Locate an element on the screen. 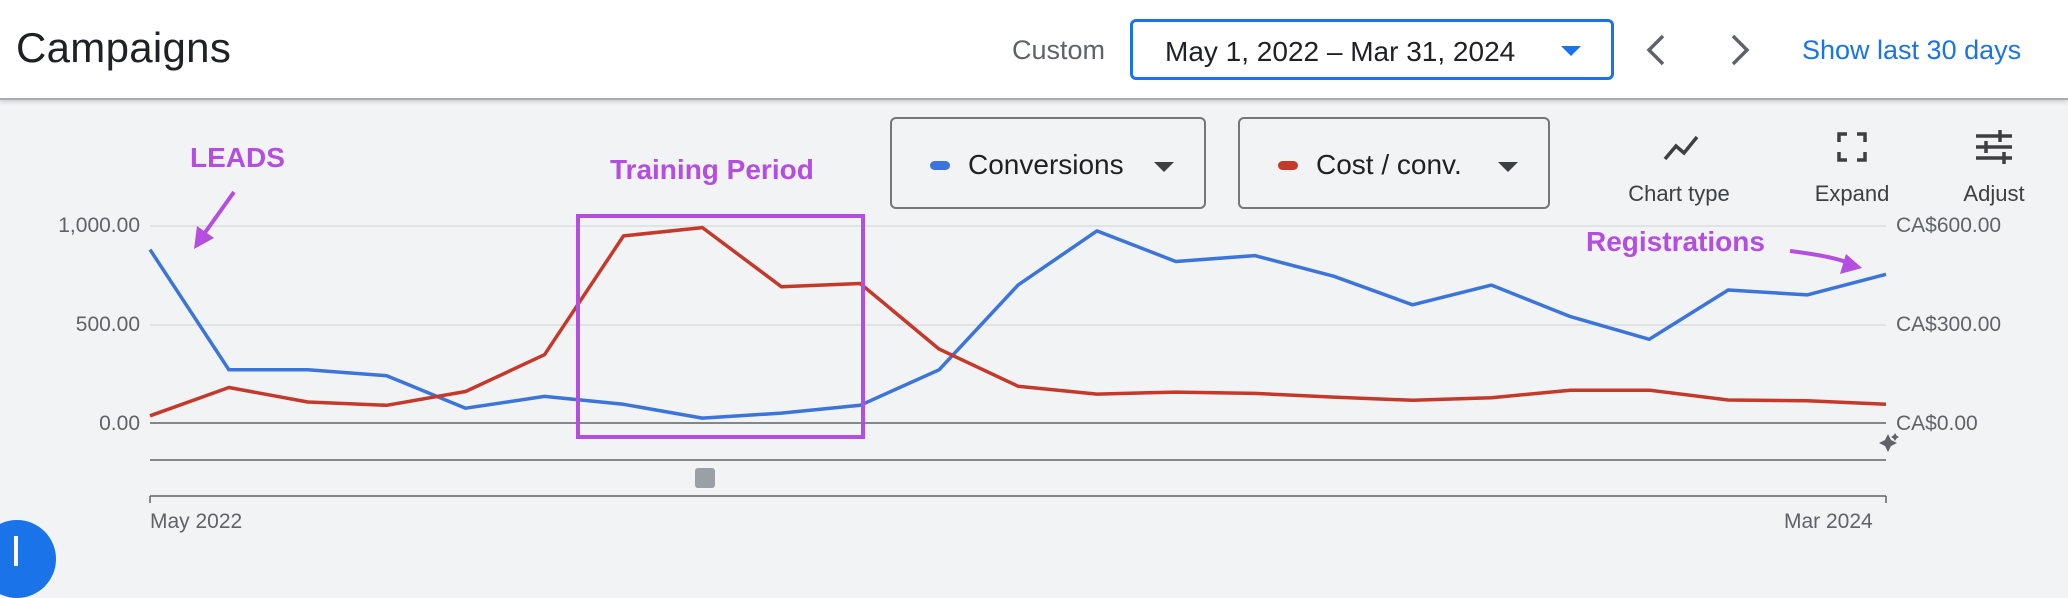 The width and height of the screenshot is (2068, 598). leads-annotation: LEADS is located at coordinates (237, 157).